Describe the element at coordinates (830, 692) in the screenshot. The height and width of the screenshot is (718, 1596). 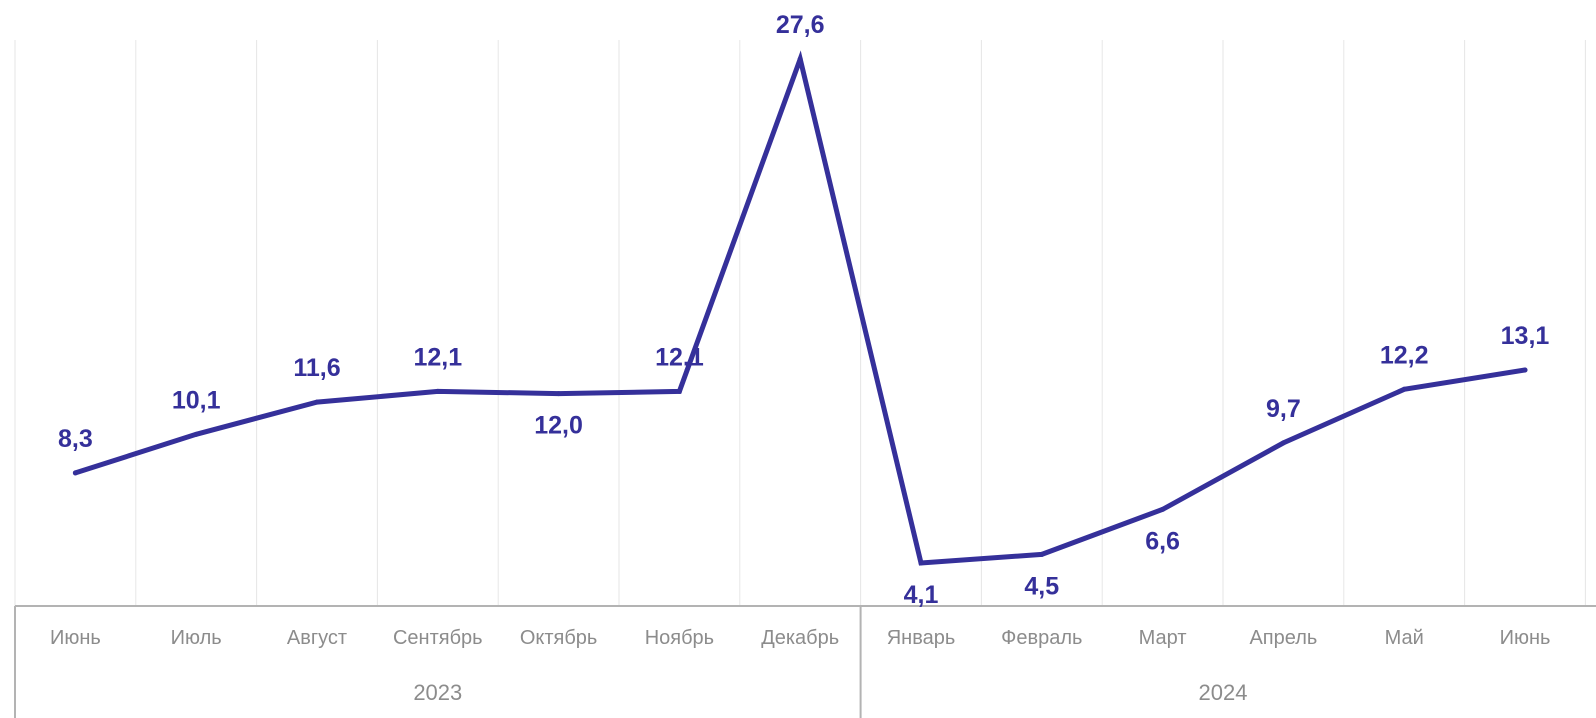
I see `year-group-labels: 2023 2024` at that location.